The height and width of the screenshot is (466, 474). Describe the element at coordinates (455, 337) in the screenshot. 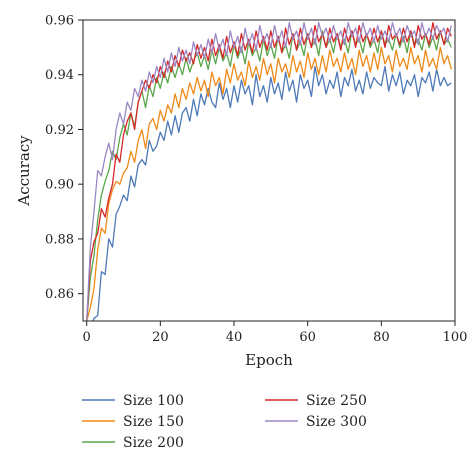

I see `x-tick-label: 100` at that location.